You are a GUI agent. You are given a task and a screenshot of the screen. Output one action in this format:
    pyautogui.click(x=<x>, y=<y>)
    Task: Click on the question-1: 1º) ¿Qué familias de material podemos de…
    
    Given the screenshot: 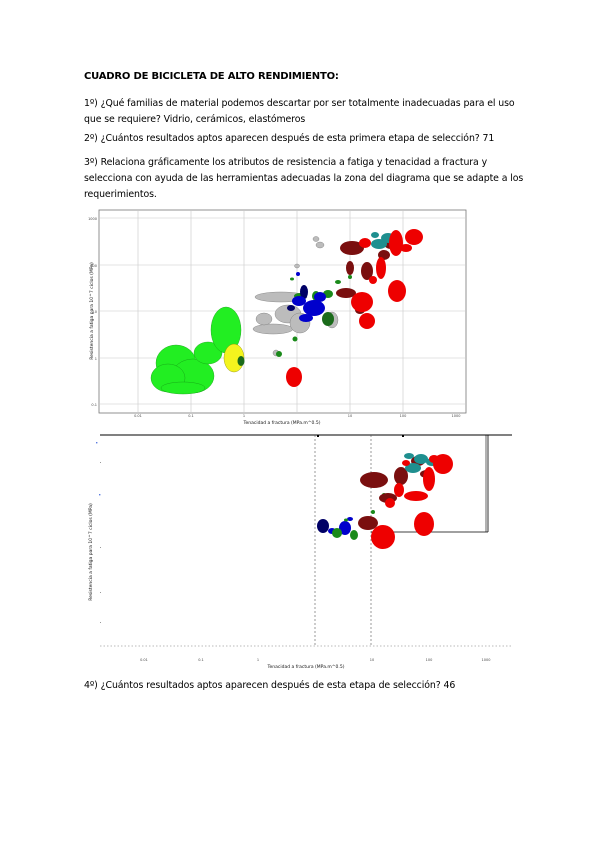 What is the action you would take?
    pyautogui.click(x=299, y=111)
    